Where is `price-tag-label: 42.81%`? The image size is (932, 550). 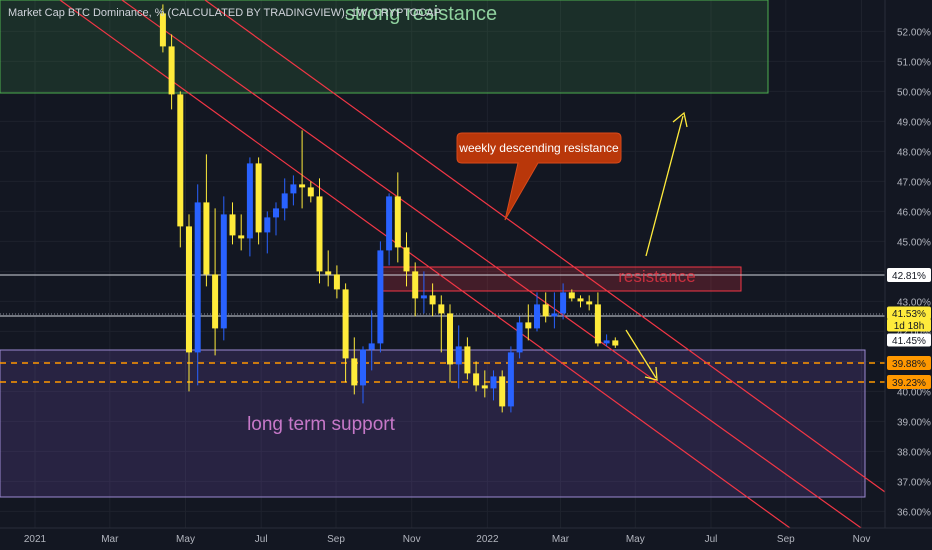 price-tag-label: 42.81% is located at coordinates (909, 276).